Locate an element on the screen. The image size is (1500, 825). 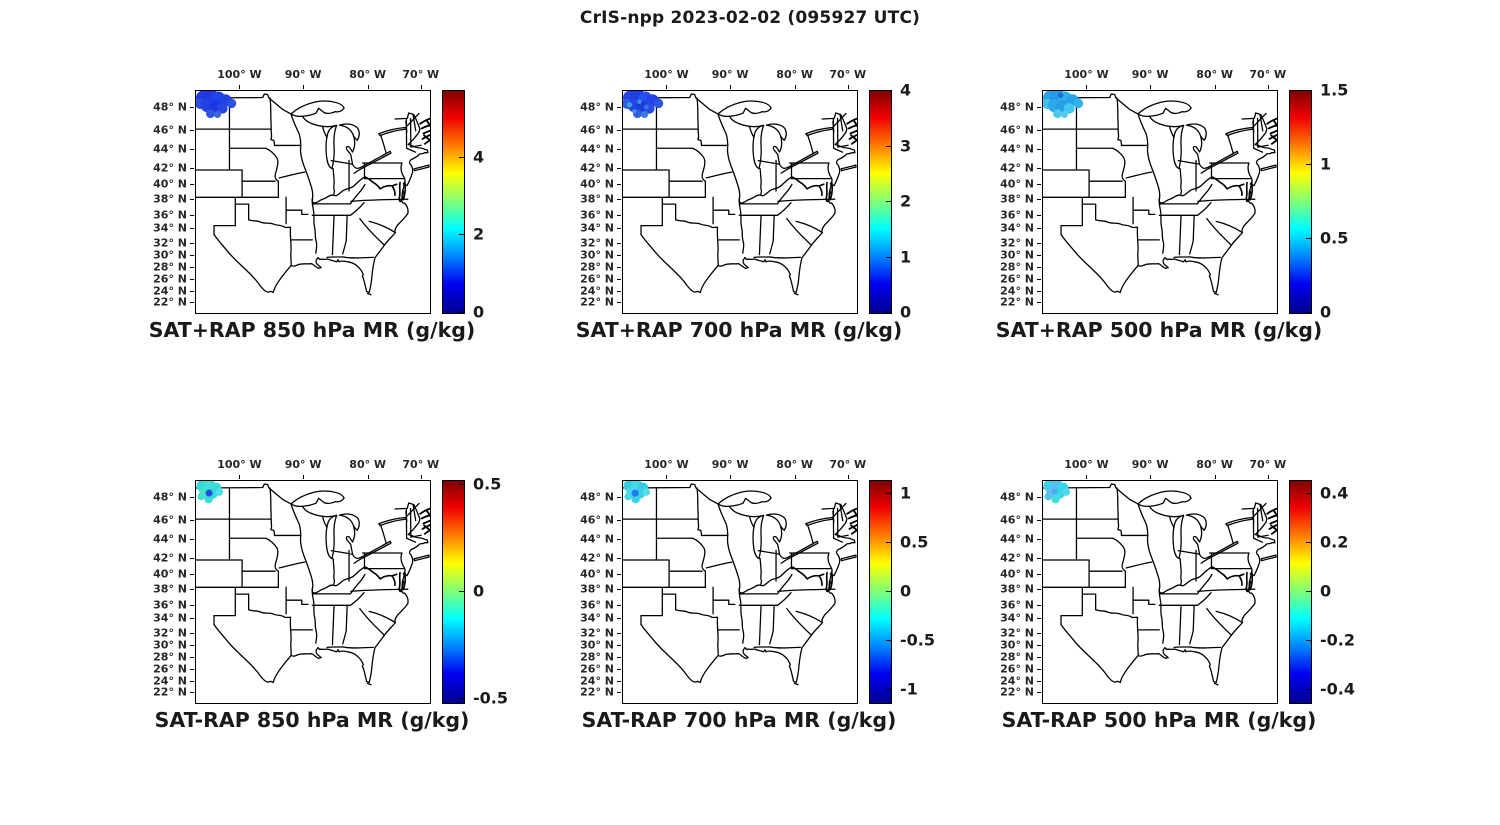
colorbar-tick-label: -1 is located at coordinates (909, 689).